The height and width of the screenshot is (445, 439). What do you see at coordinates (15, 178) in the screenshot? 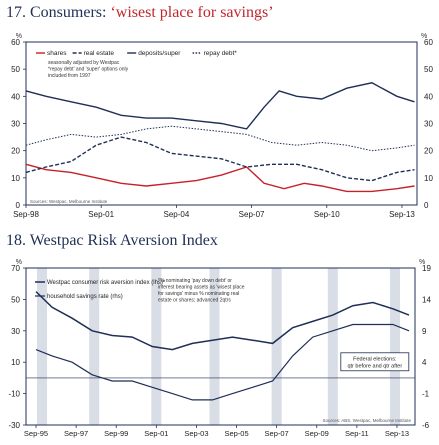
I see `chart1-ytick-left: 10` at bounding box center [15, 178].